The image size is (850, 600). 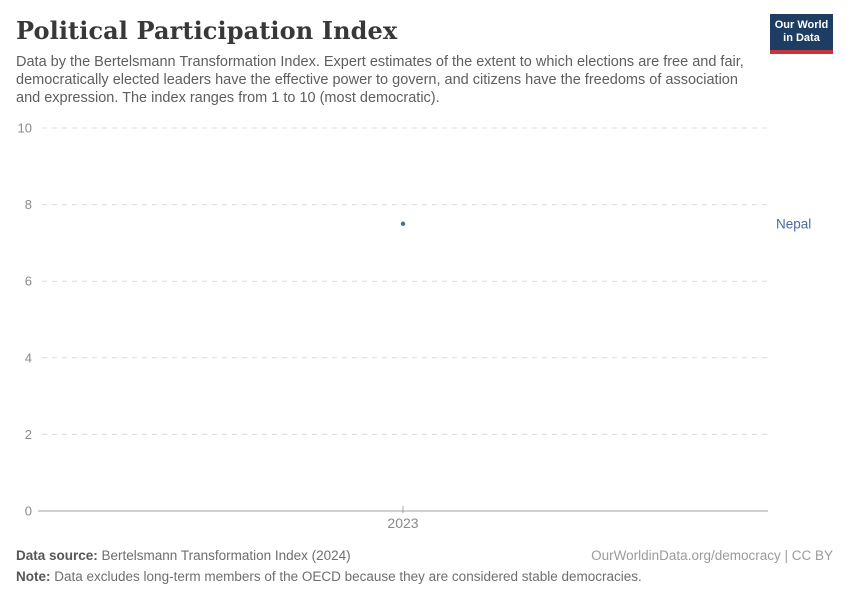 I want to click on data-source-label: Data source:, so click(x=57, y=555).